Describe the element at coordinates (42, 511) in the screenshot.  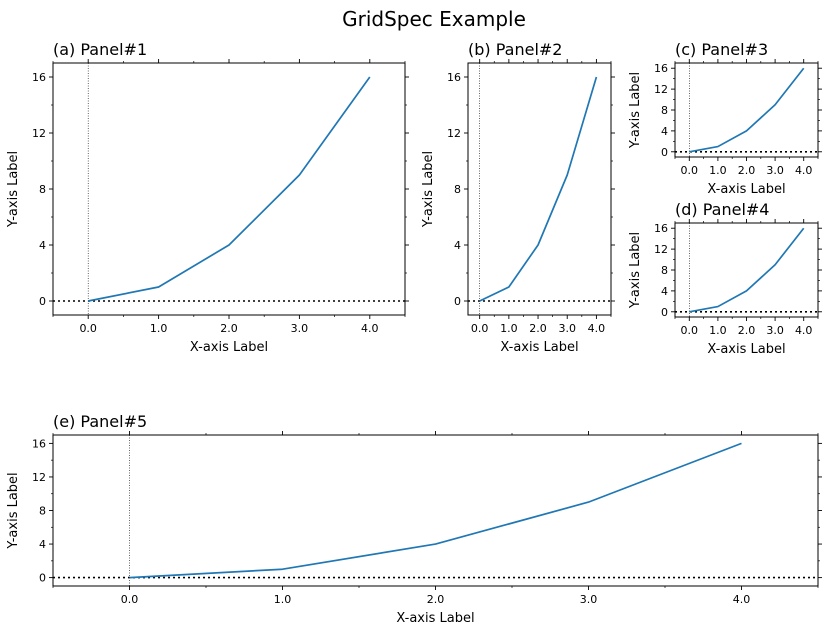
I see `panel-5-ytick-label: 8` at that location.